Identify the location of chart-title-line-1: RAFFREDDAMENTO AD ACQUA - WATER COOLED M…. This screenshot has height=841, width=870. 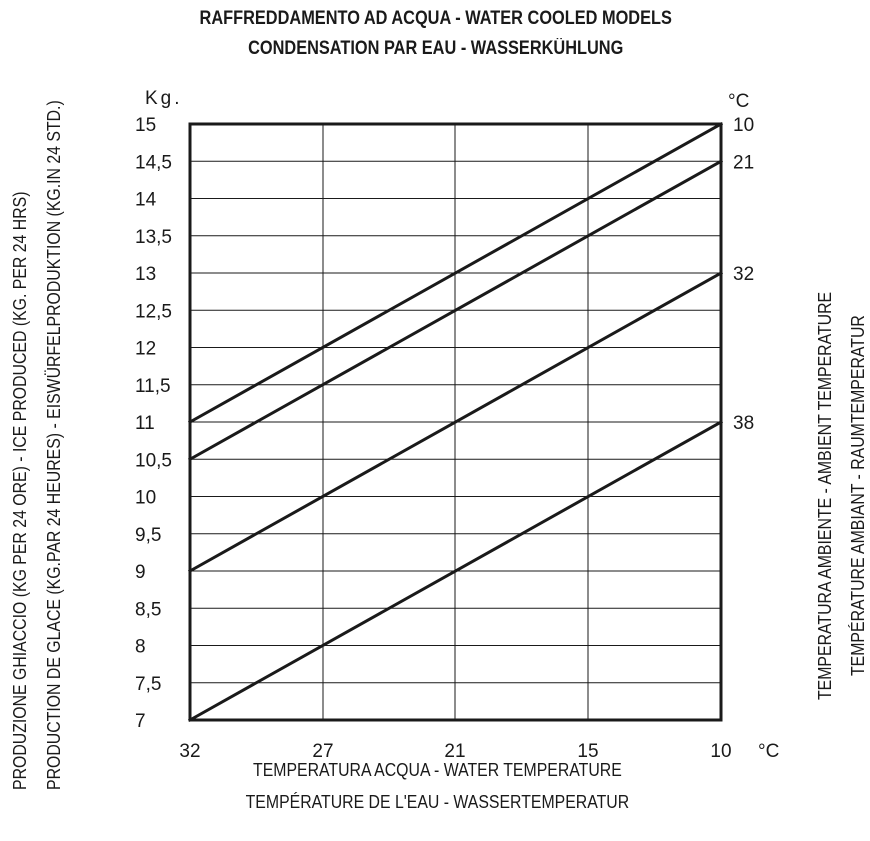
(435, 18).